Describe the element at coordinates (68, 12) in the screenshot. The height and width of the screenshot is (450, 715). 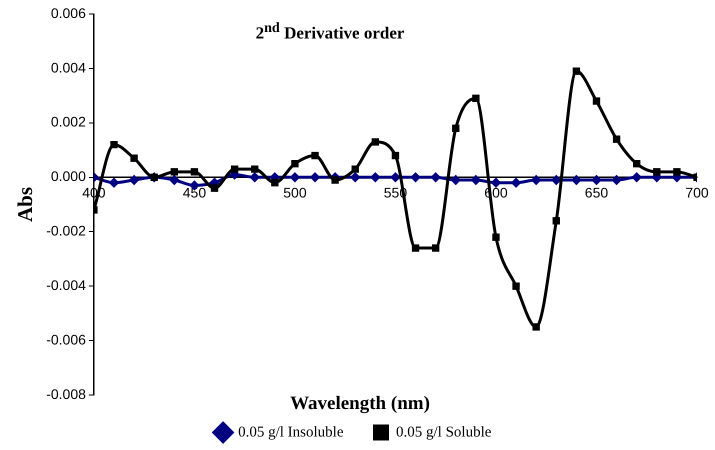
I see `y-tick-label: 0.006` at that location.